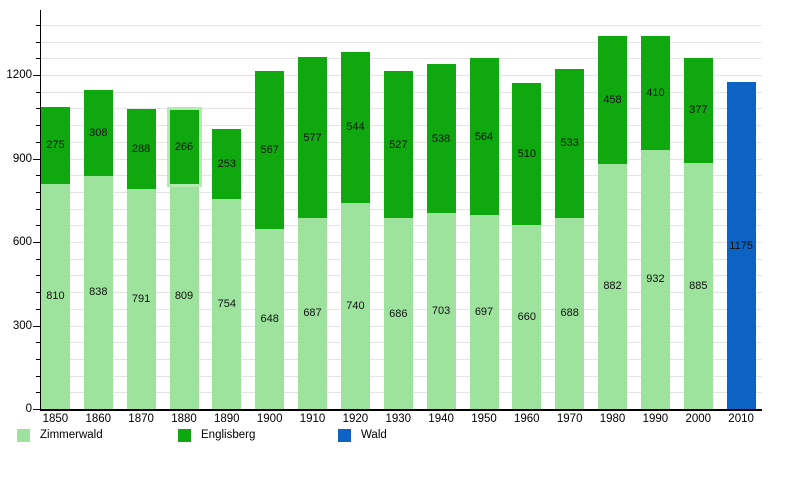 This screenshot has width=795, height=500. I want to click on legend-item-englisberg: Englisberg, so click(216, 435).